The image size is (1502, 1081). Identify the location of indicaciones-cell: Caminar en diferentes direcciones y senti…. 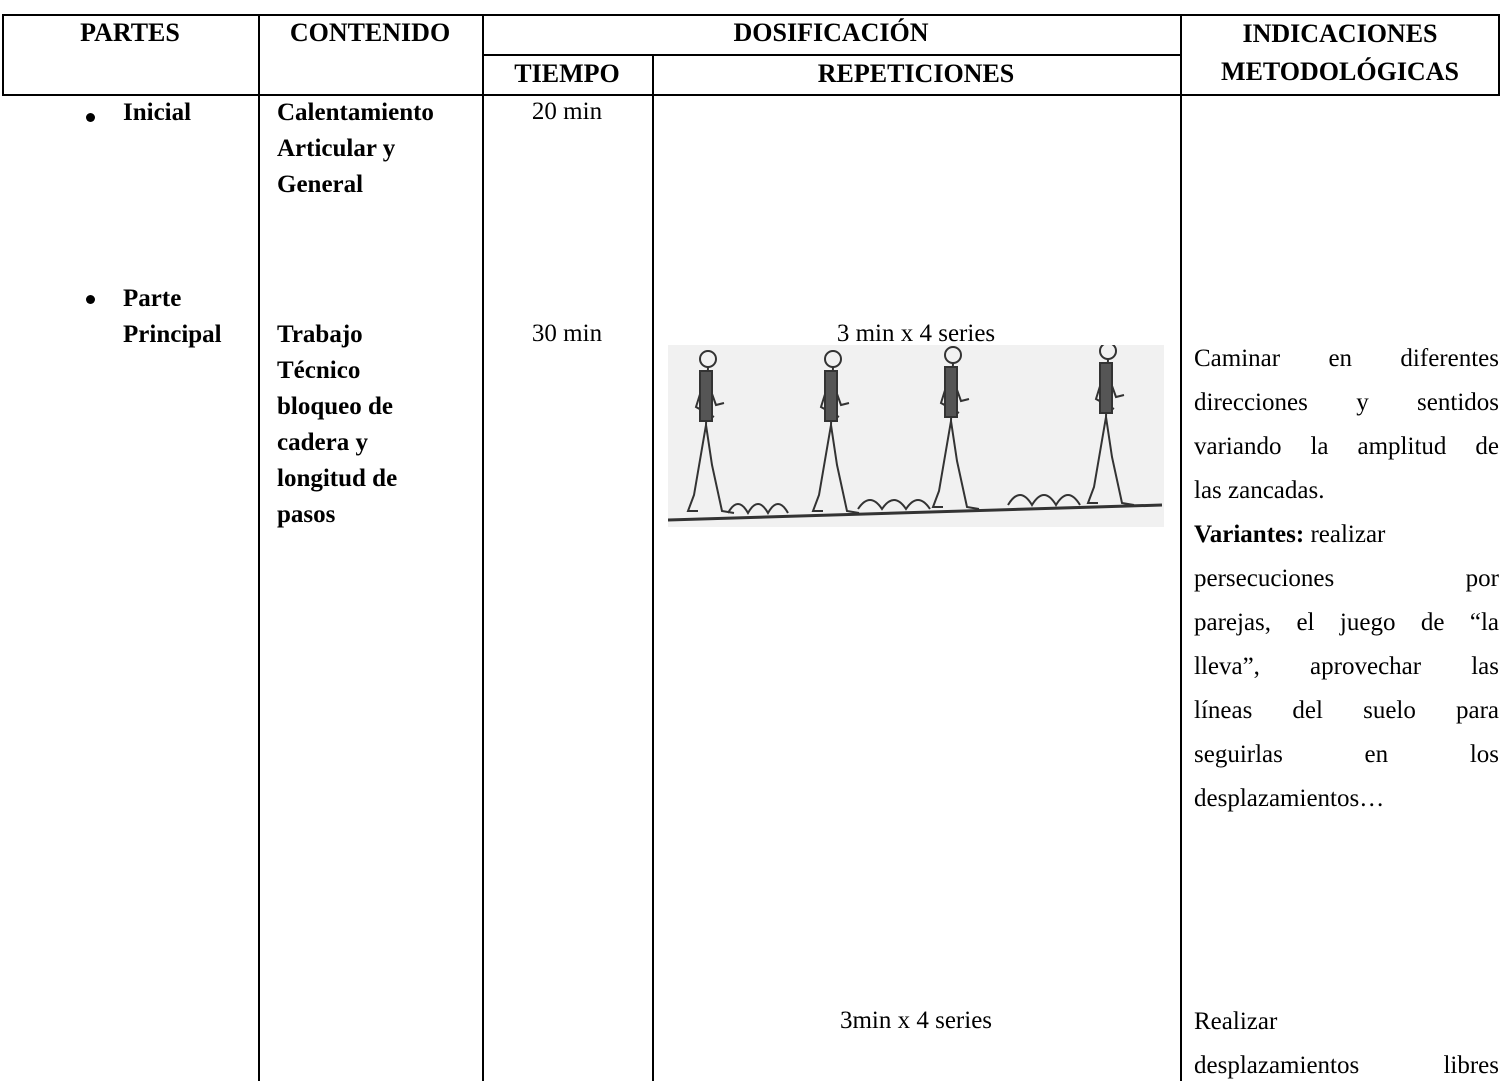
(1346, 579).